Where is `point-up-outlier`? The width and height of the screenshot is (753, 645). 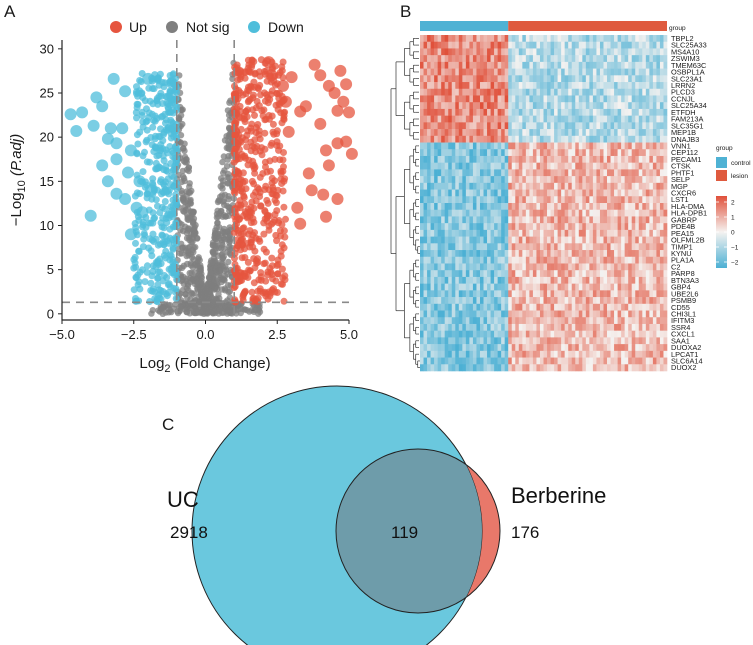 point-up-outlier is located at coordinates (323, 194).